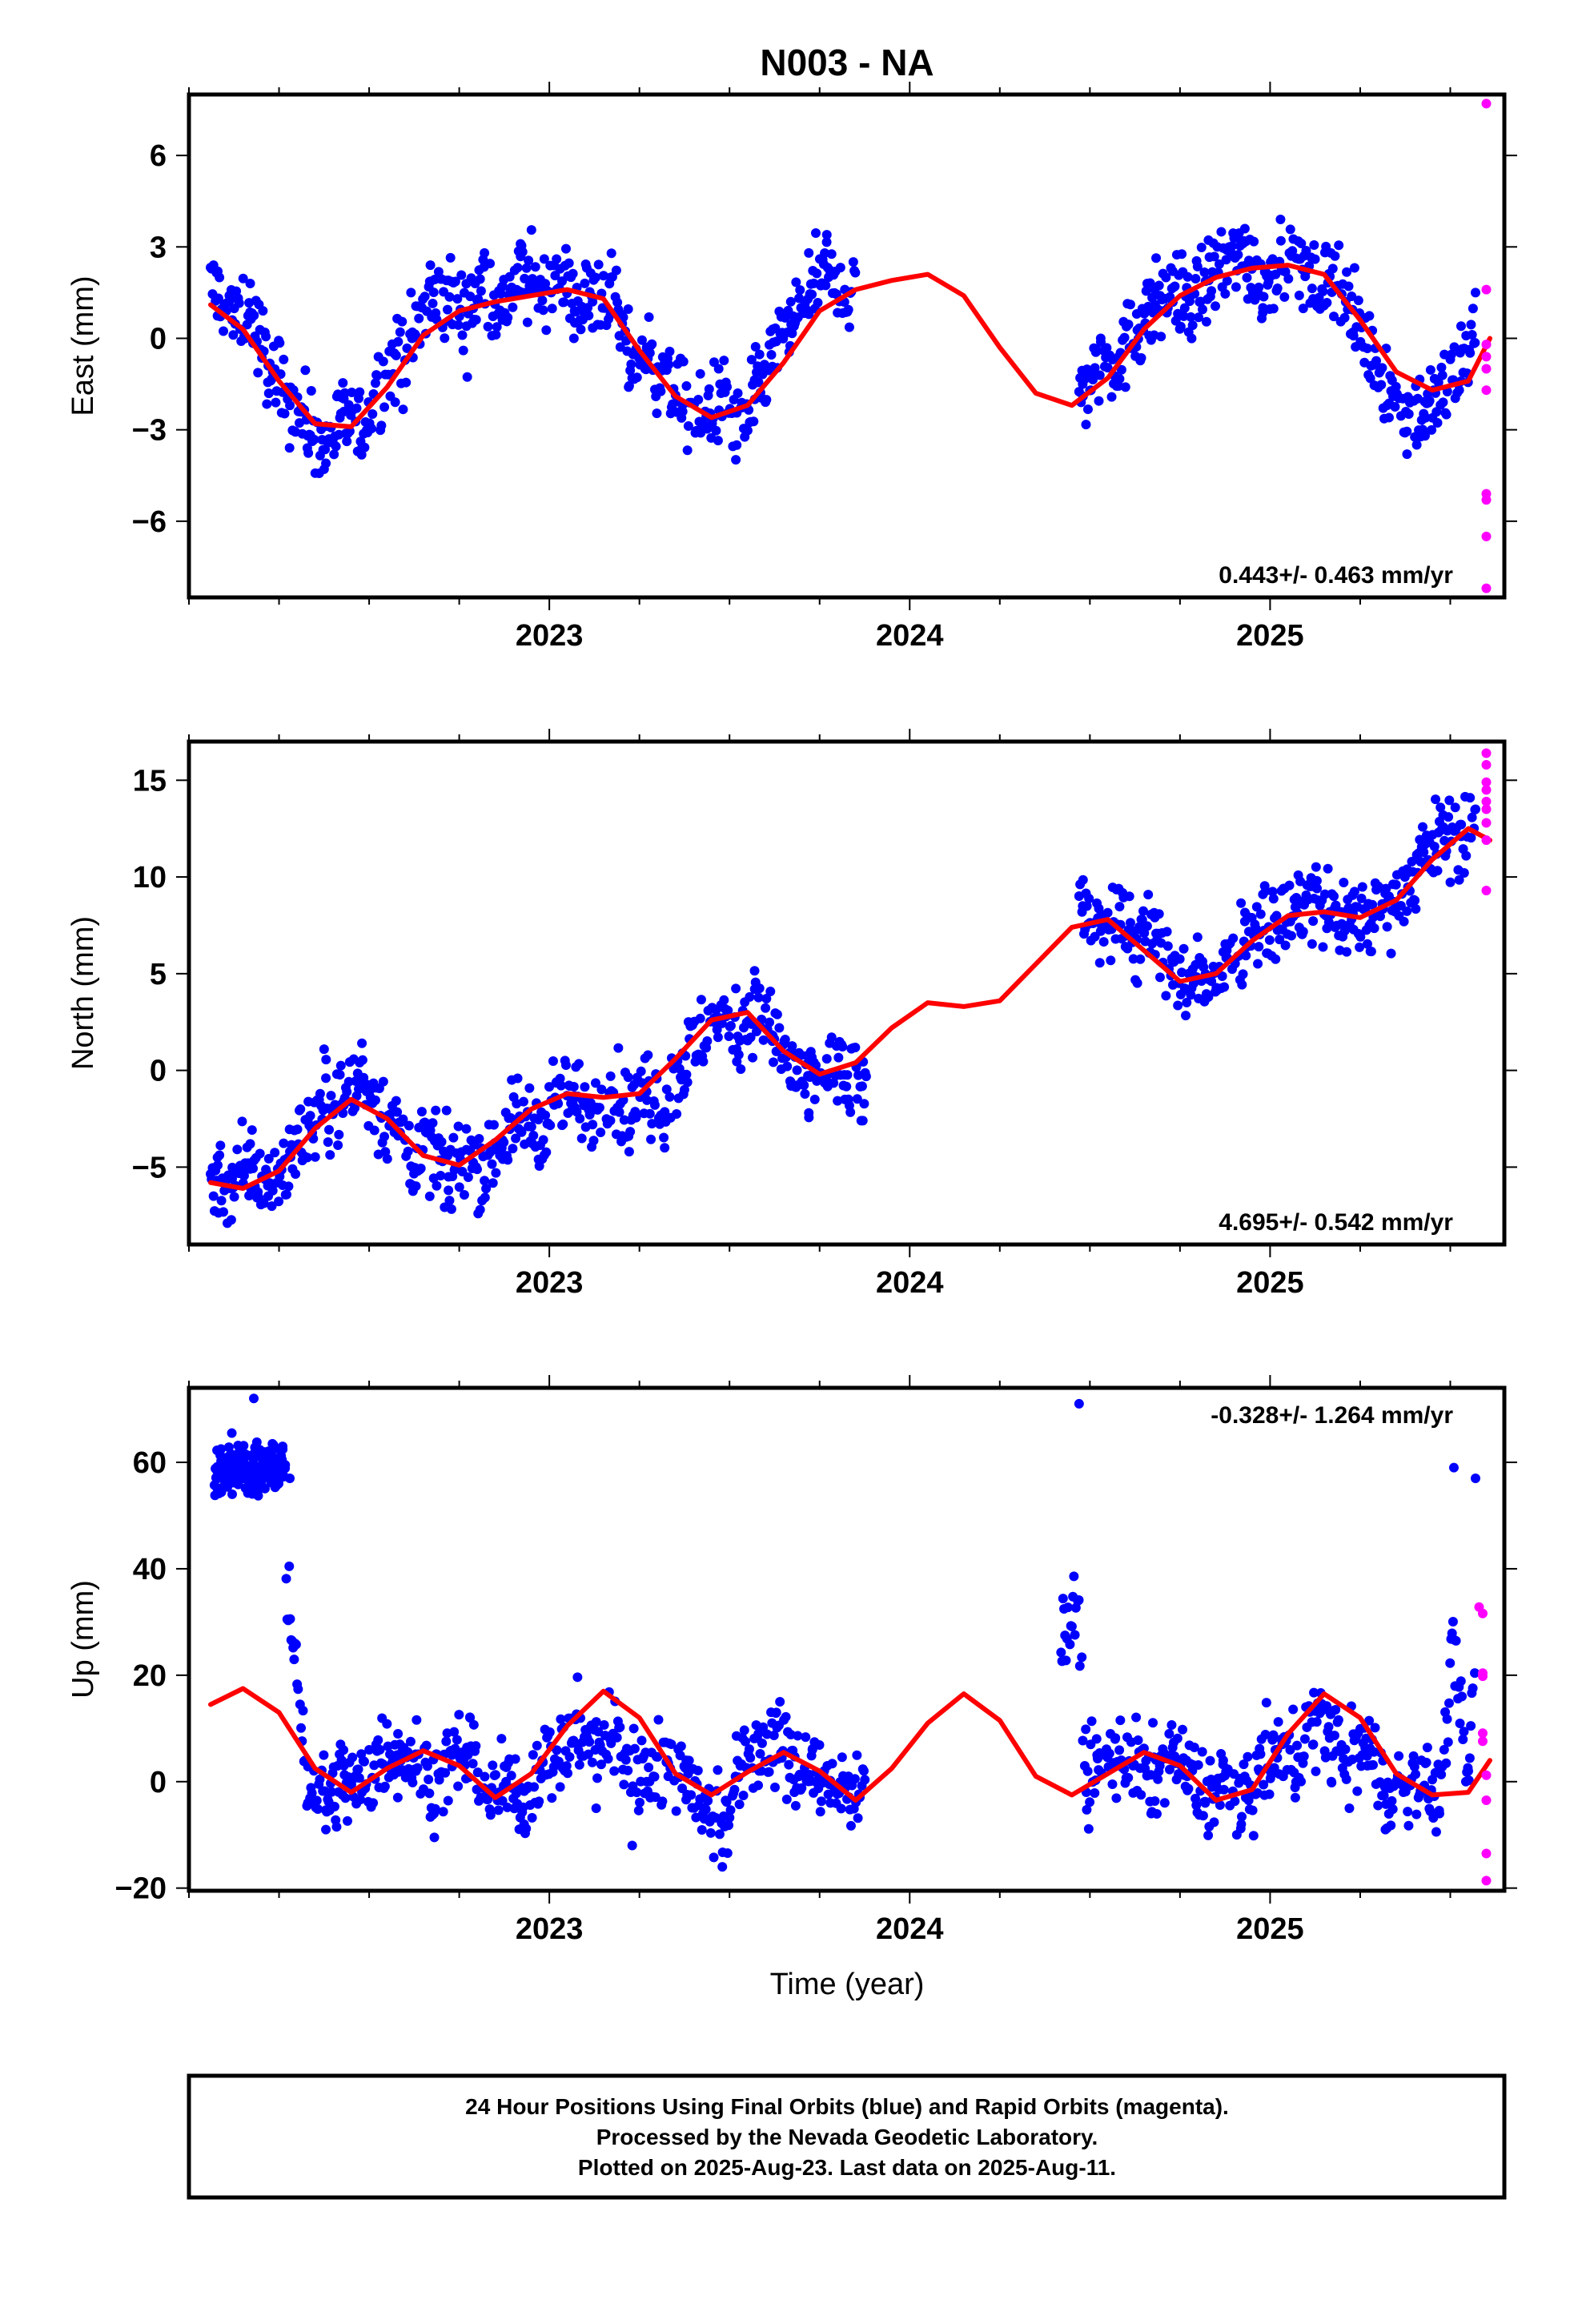 This screenshot has width=1582, height=2324. I want to click on y-tick-label: 10, so click(150, 878).